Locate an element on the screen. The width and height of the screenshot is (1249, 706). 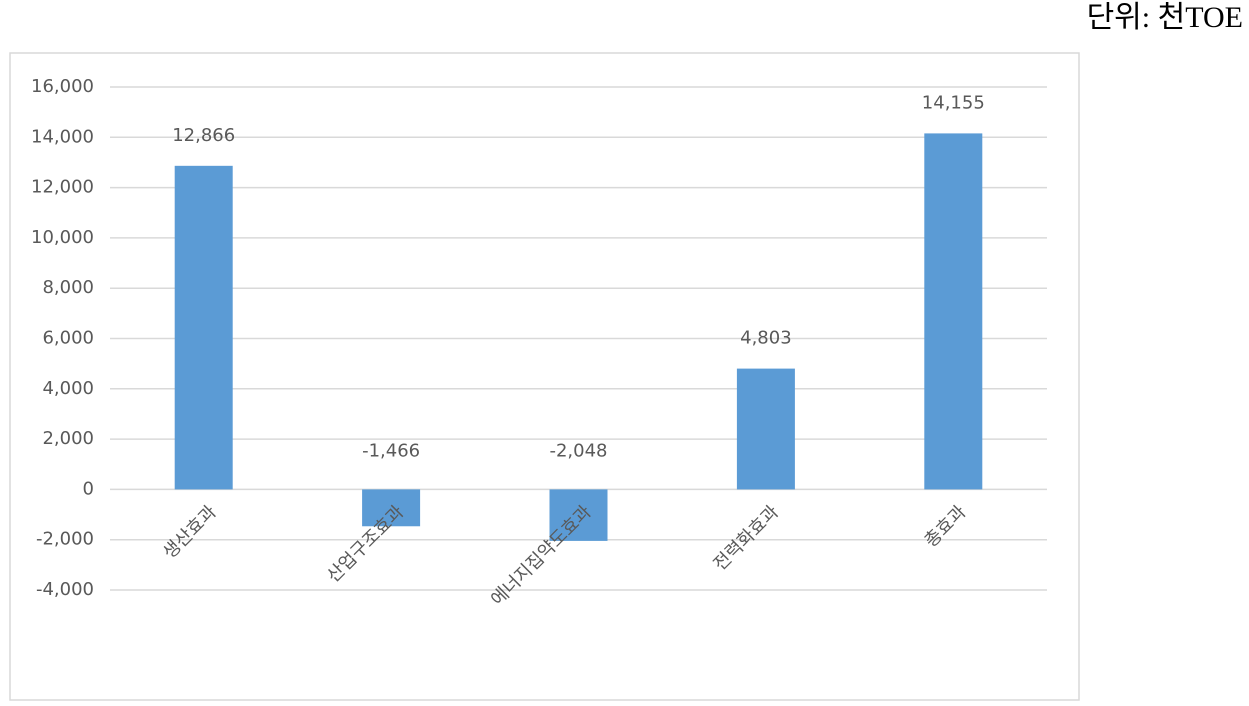
y-tick-label: -2,000 is located at coordinates (65, 539).